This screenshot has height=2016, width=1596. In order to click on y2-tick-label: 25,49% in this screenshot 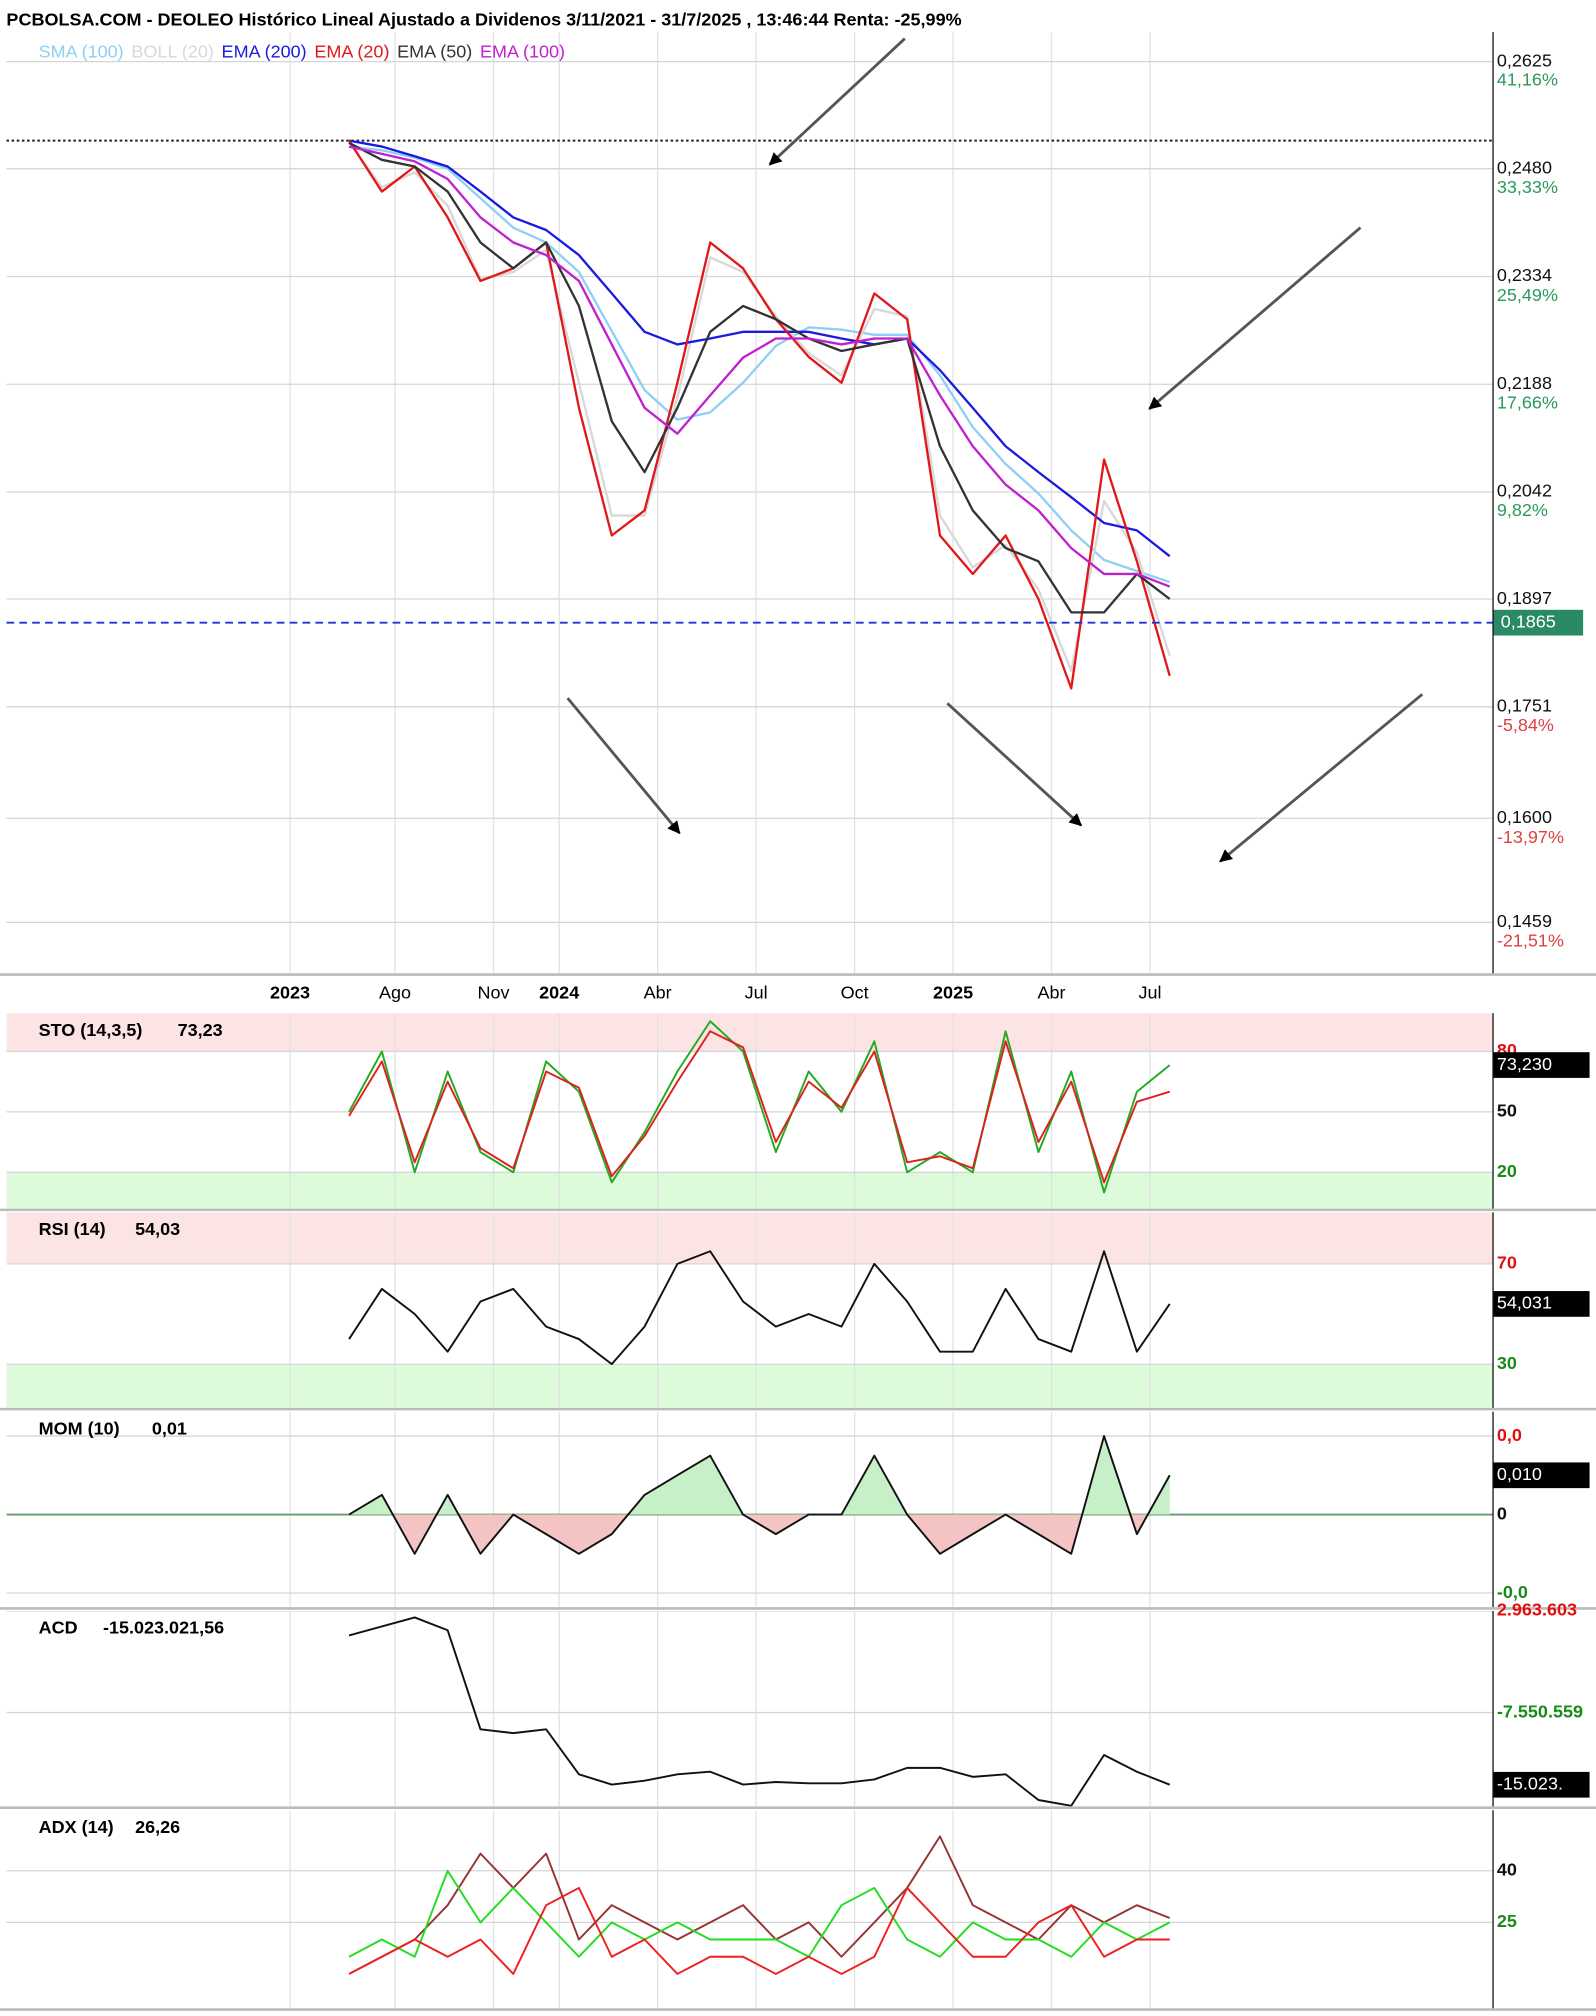, I will do `click(1527, 295)`.